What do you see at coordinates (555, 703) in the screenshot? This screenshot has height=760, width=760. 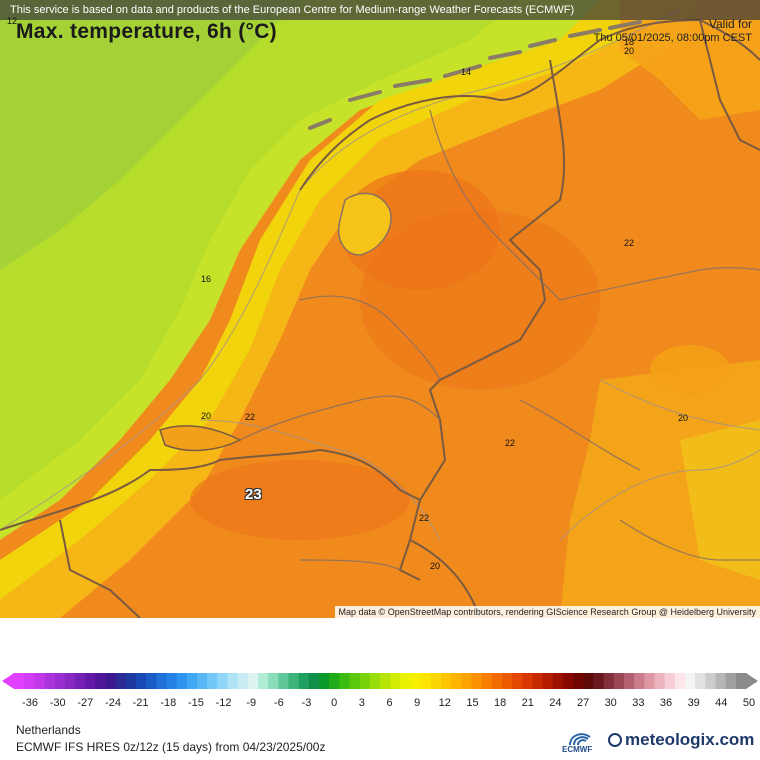 I see `scale-tick-label: 24` at bounding box center [555, 703].